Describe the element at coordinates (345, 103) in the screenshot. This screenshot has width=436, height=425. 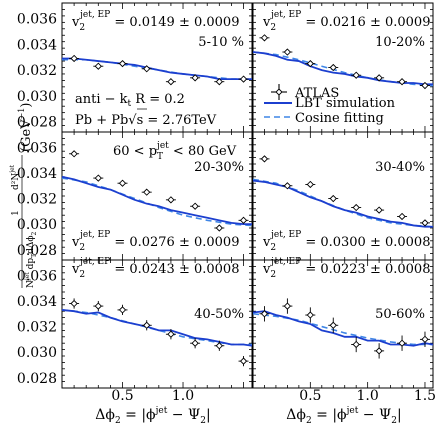
I see `legend-lbt-label: LBT simulation` at that location.